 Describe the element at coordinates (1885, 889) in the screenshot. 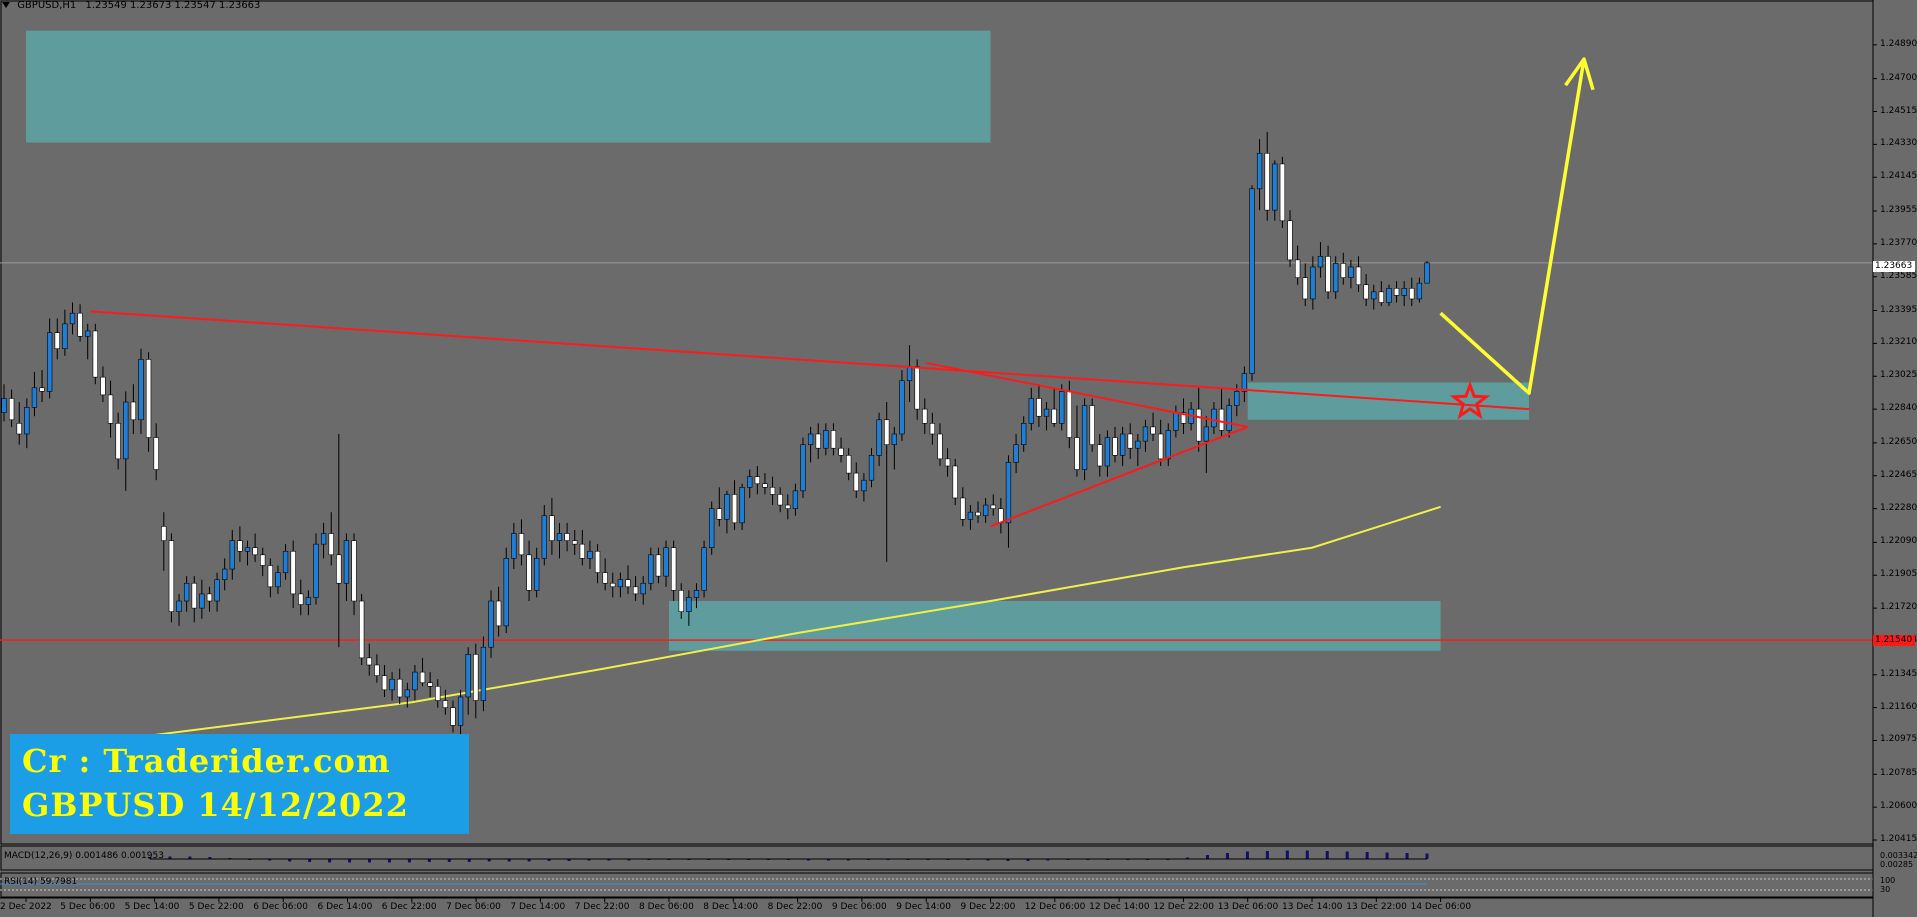

I see `rsi-axis-bottom: 30` at that location.